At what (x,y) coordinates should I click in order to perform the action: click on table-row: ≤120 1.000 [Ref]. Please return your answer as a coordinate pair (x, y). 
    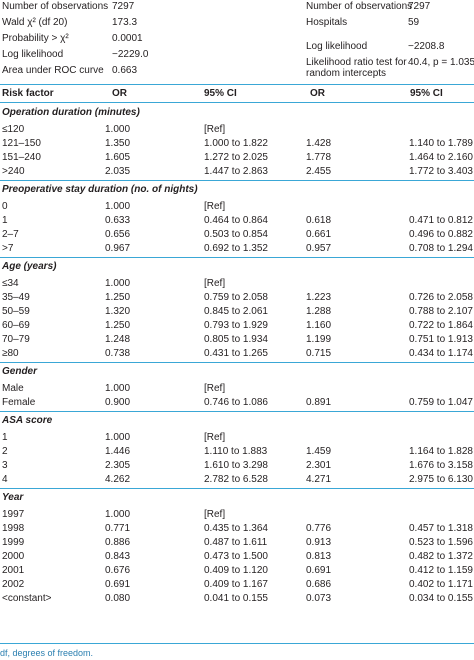
    Looking at the image, I should click on (237, 129).